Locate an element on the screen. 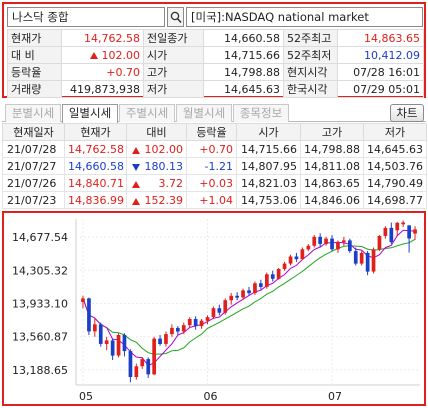 The width and height of the screenshot is (428, 408). quote-value: 102.00 is located at coordinates (102, 55).